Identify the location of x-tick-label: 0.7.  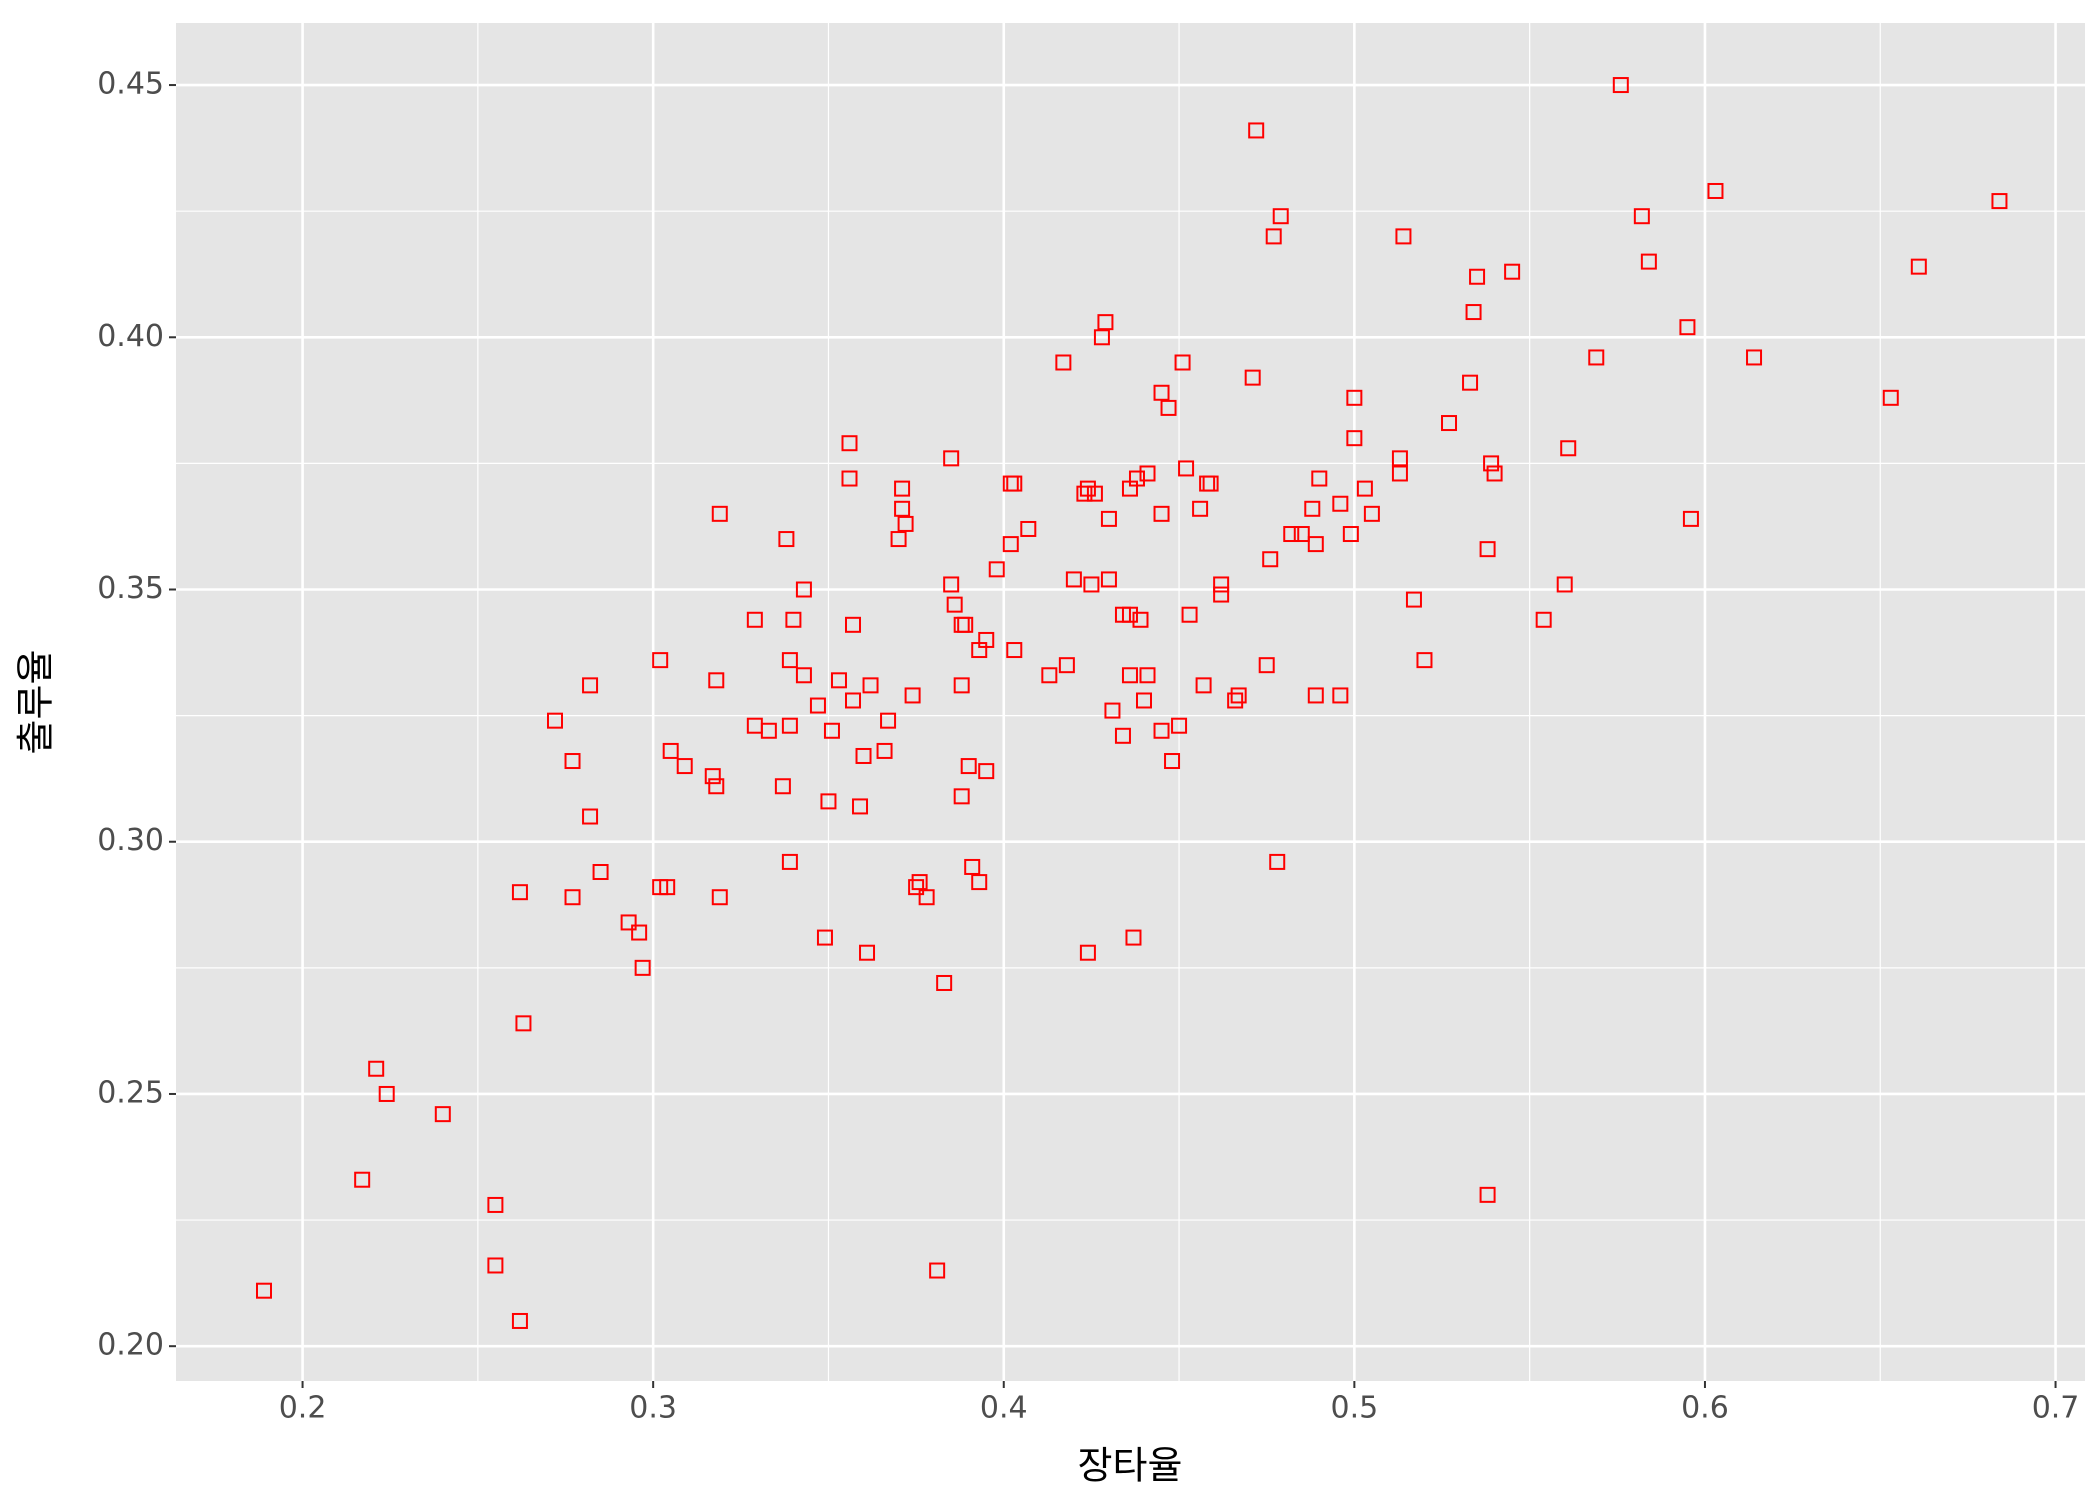
(2056, 1408).